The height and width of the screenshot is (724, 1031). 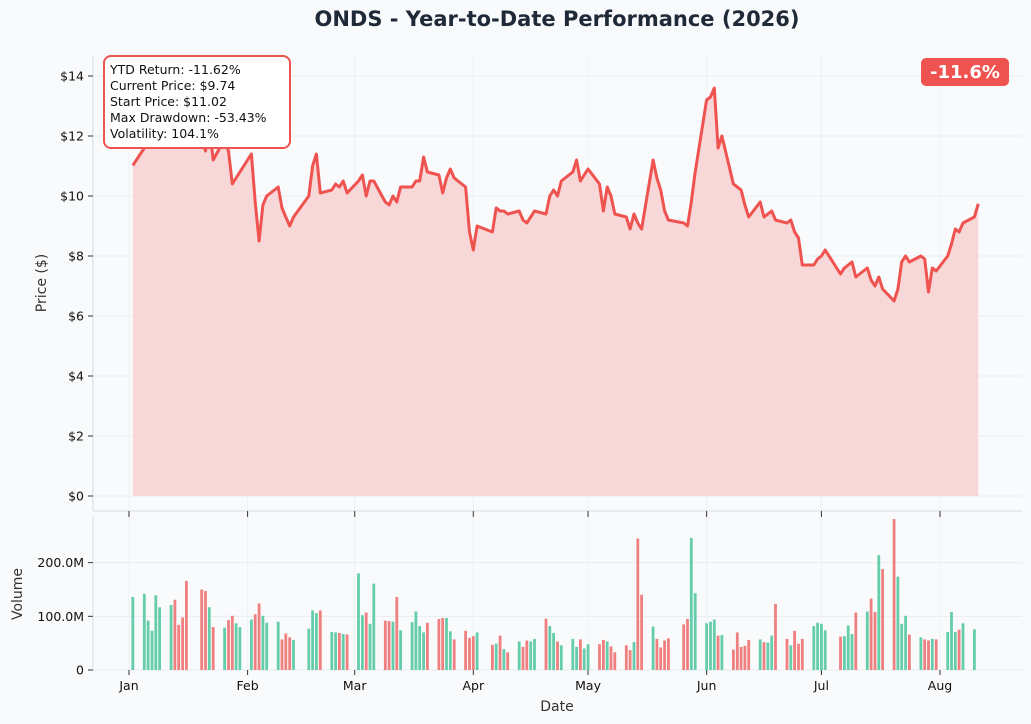 I want to click on return-badge-bg, so click(x=965, y=72).